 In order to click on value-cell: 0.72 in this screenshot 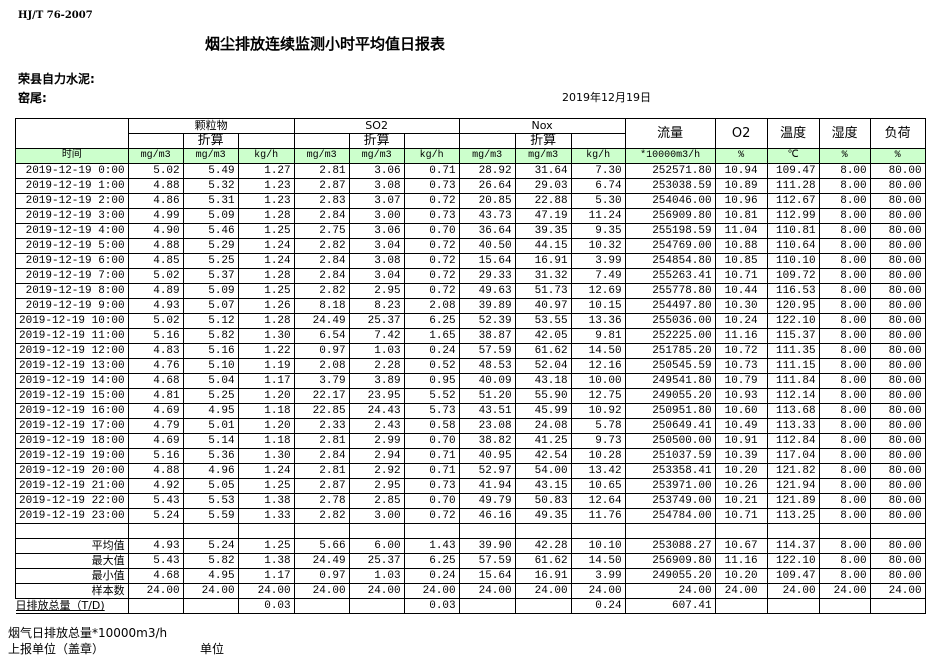, I will do `click(431, 201)`.